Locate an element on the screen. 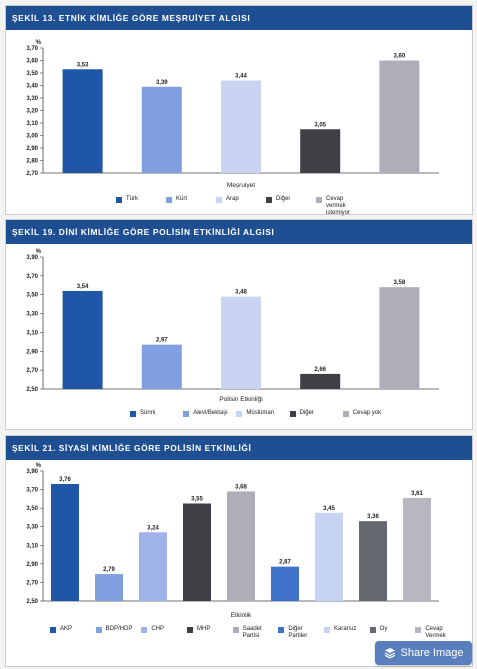 The height and width of the screenshot is (669, 477). legend-item: Diğer is located at coordinates (289, 199).